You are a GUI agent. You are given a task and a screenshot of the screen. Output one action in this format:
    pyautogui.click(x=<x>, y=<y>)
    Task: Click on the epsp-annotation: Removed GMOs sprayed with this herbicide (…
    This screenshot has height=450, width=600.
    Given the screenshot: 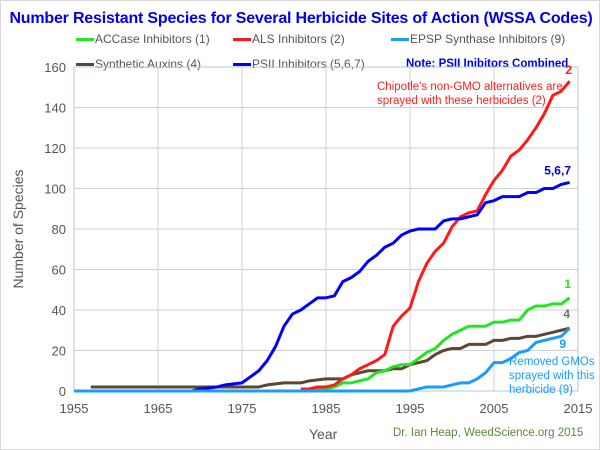 What is the action you would take?
    pyautogui.click(x=552, y=376)
    